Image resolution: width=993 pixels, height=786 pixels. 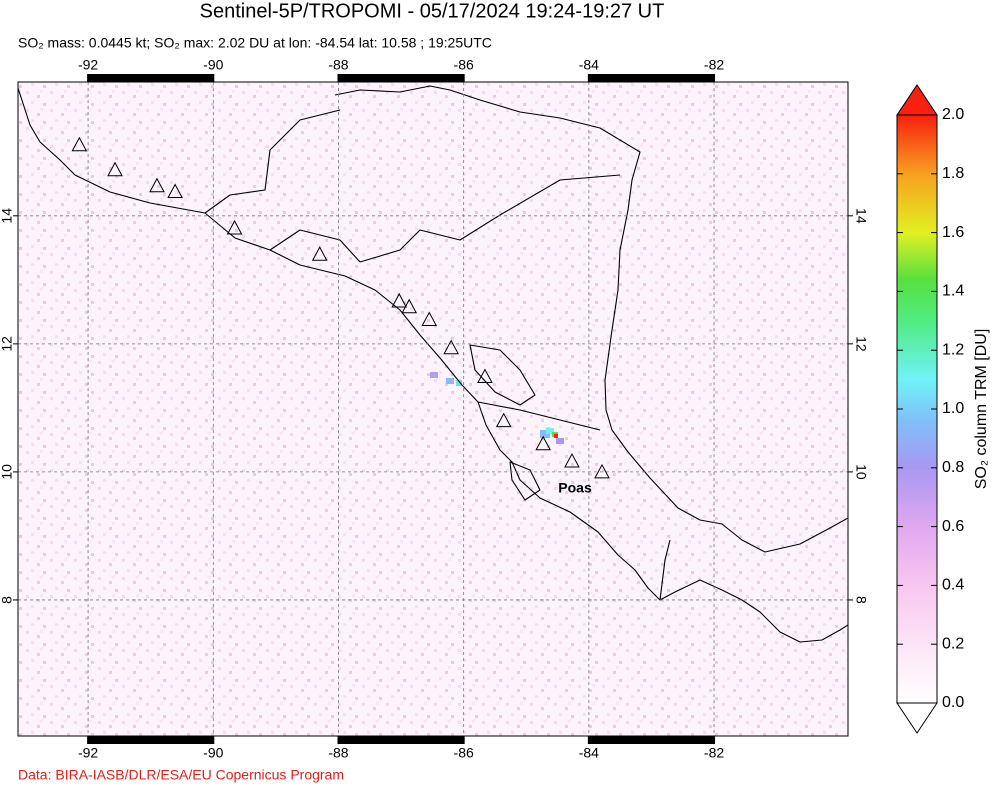 What do you see at coordinates (953, 232) in the screenshot?
I see `colorbar-tick-label: 1.6` at bounding box center [953, 232].